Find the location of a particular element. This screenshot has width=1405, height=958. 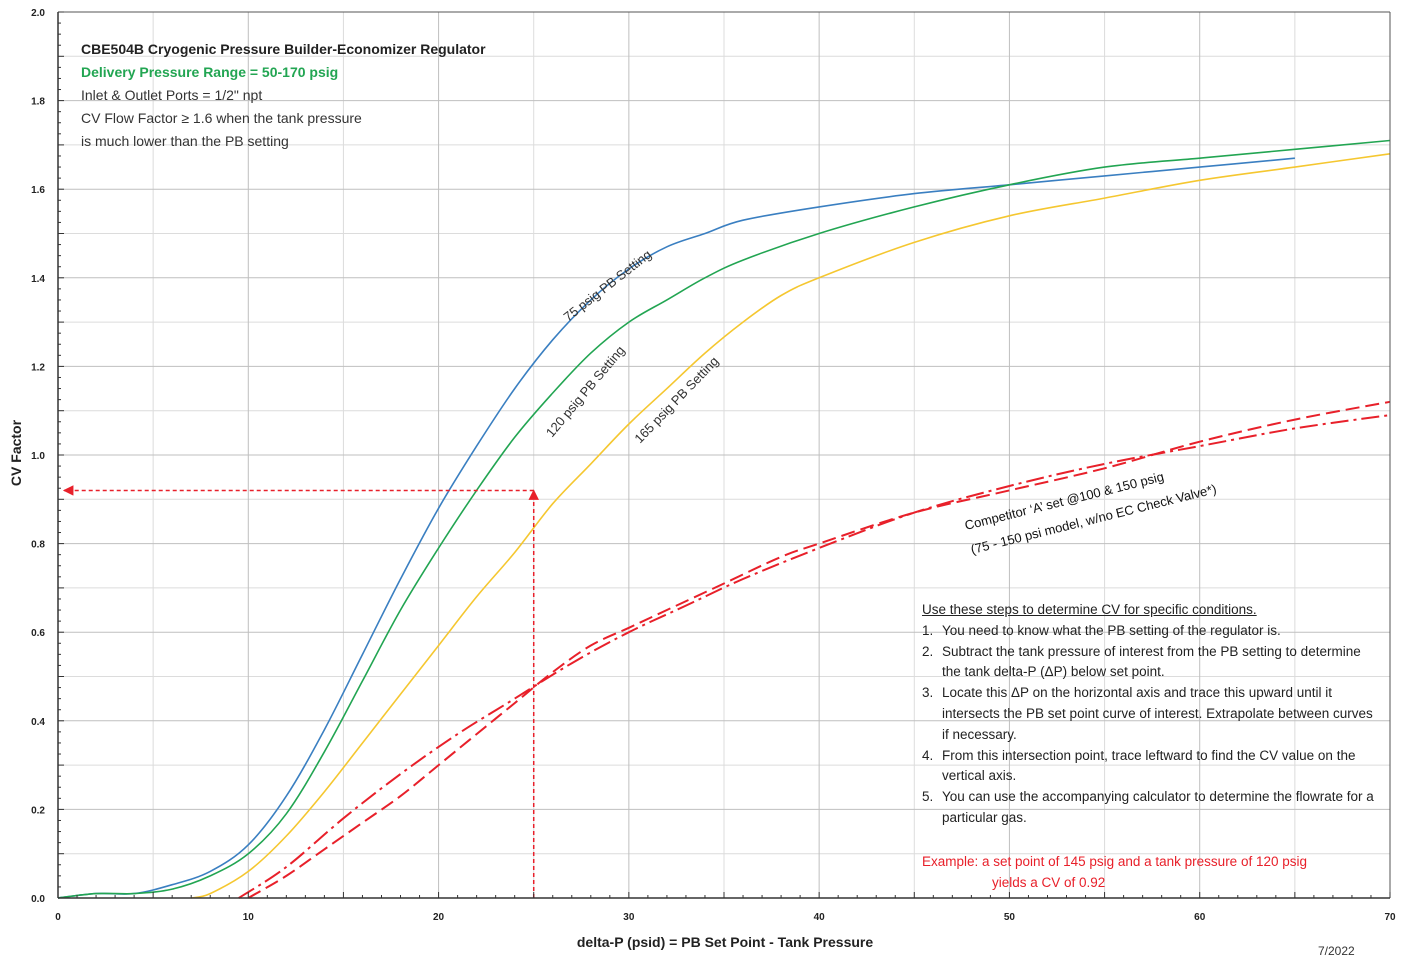

revision-date: 7/2022 is located at coordinates (1336, 951).